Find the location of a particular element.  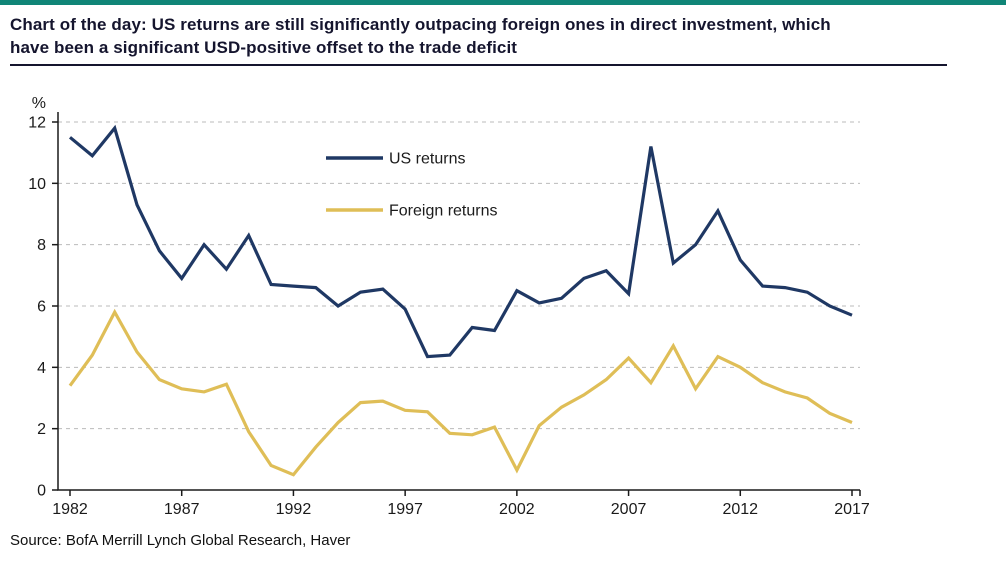

y-tick-label: 2 is located at coordinates (41, 429).